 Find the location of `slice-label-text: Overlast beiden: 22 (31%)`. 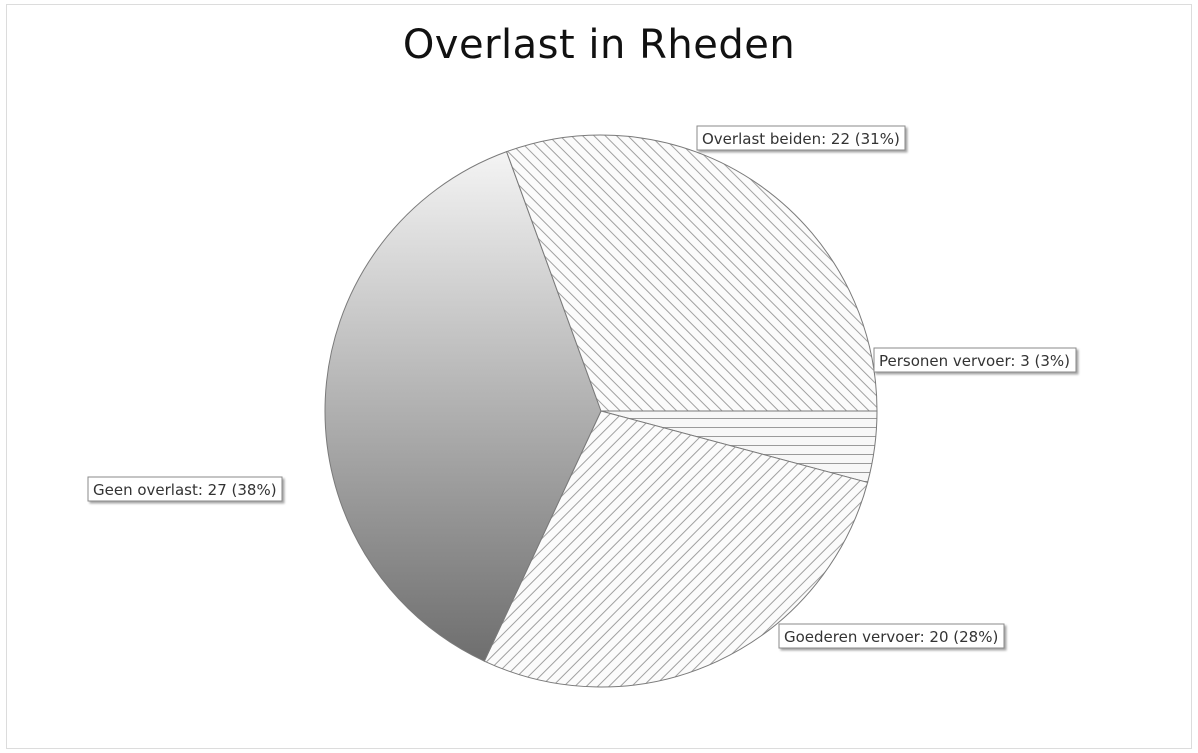

slice-label-text: Overlast beiden: 22 (31%) is located at coordinates (801, 139).